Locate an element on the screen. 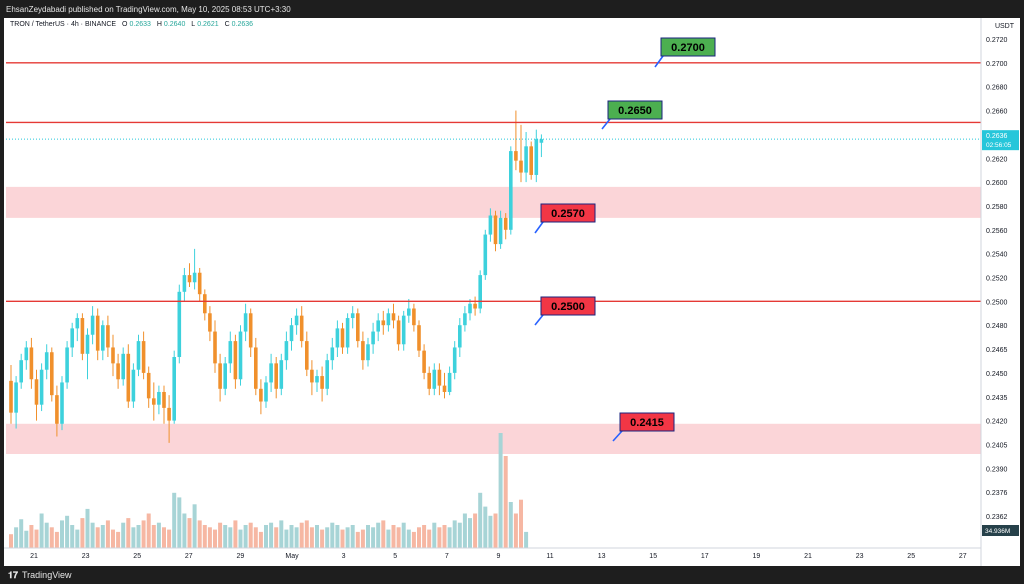  price-badge-box is located at coordinates (1000, 140).